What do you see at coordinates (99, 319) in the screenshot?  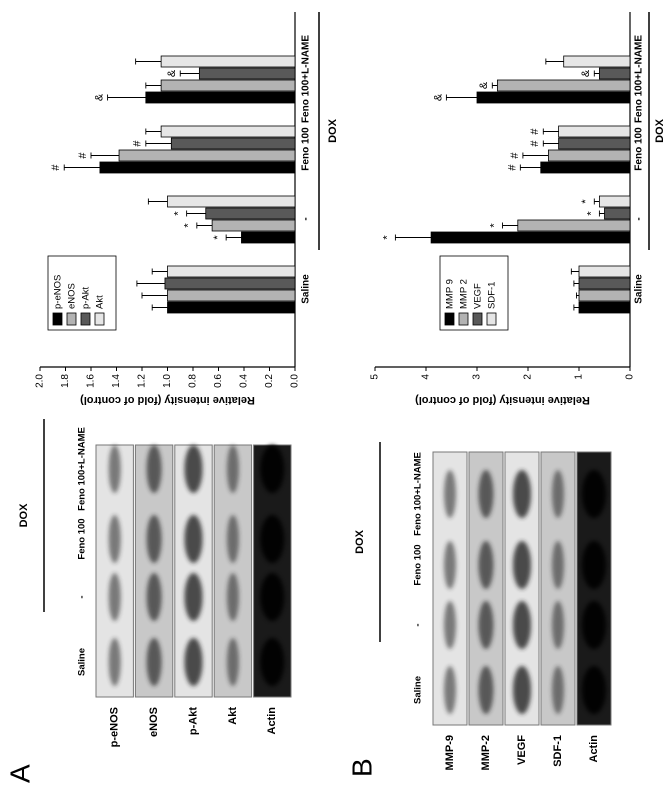 I see `legend-swatch` at bounding box center [99, 319].